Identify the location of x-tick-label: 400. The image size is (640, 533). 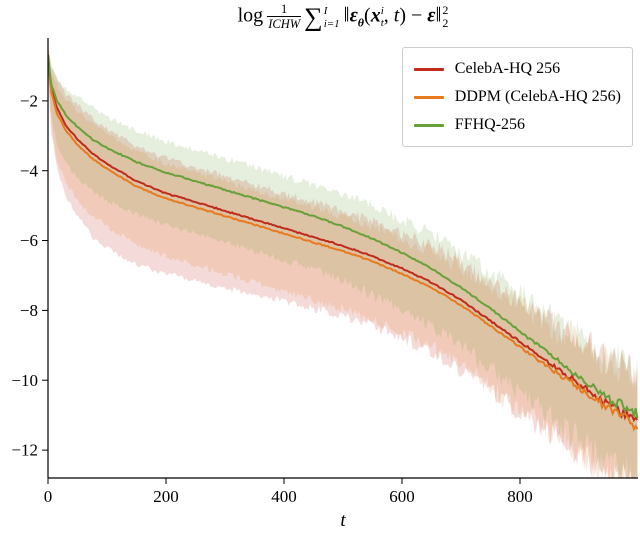
(284, 496).